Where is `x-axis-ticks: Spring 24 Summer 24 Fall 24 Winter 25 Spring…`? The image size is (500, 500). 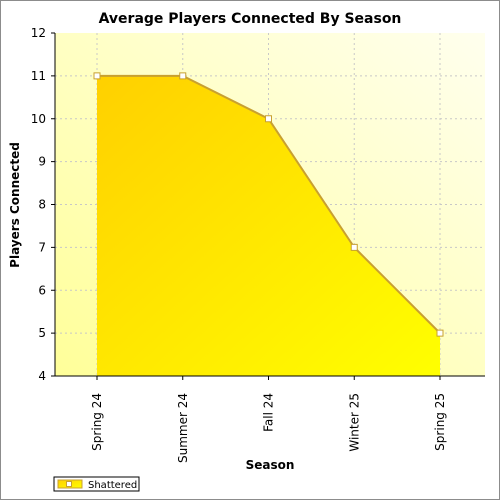 x-axis-ticks: Spring 24 Summer 24 Fall 24 Winter 25 Spring… is located at coordinates (268, 419).